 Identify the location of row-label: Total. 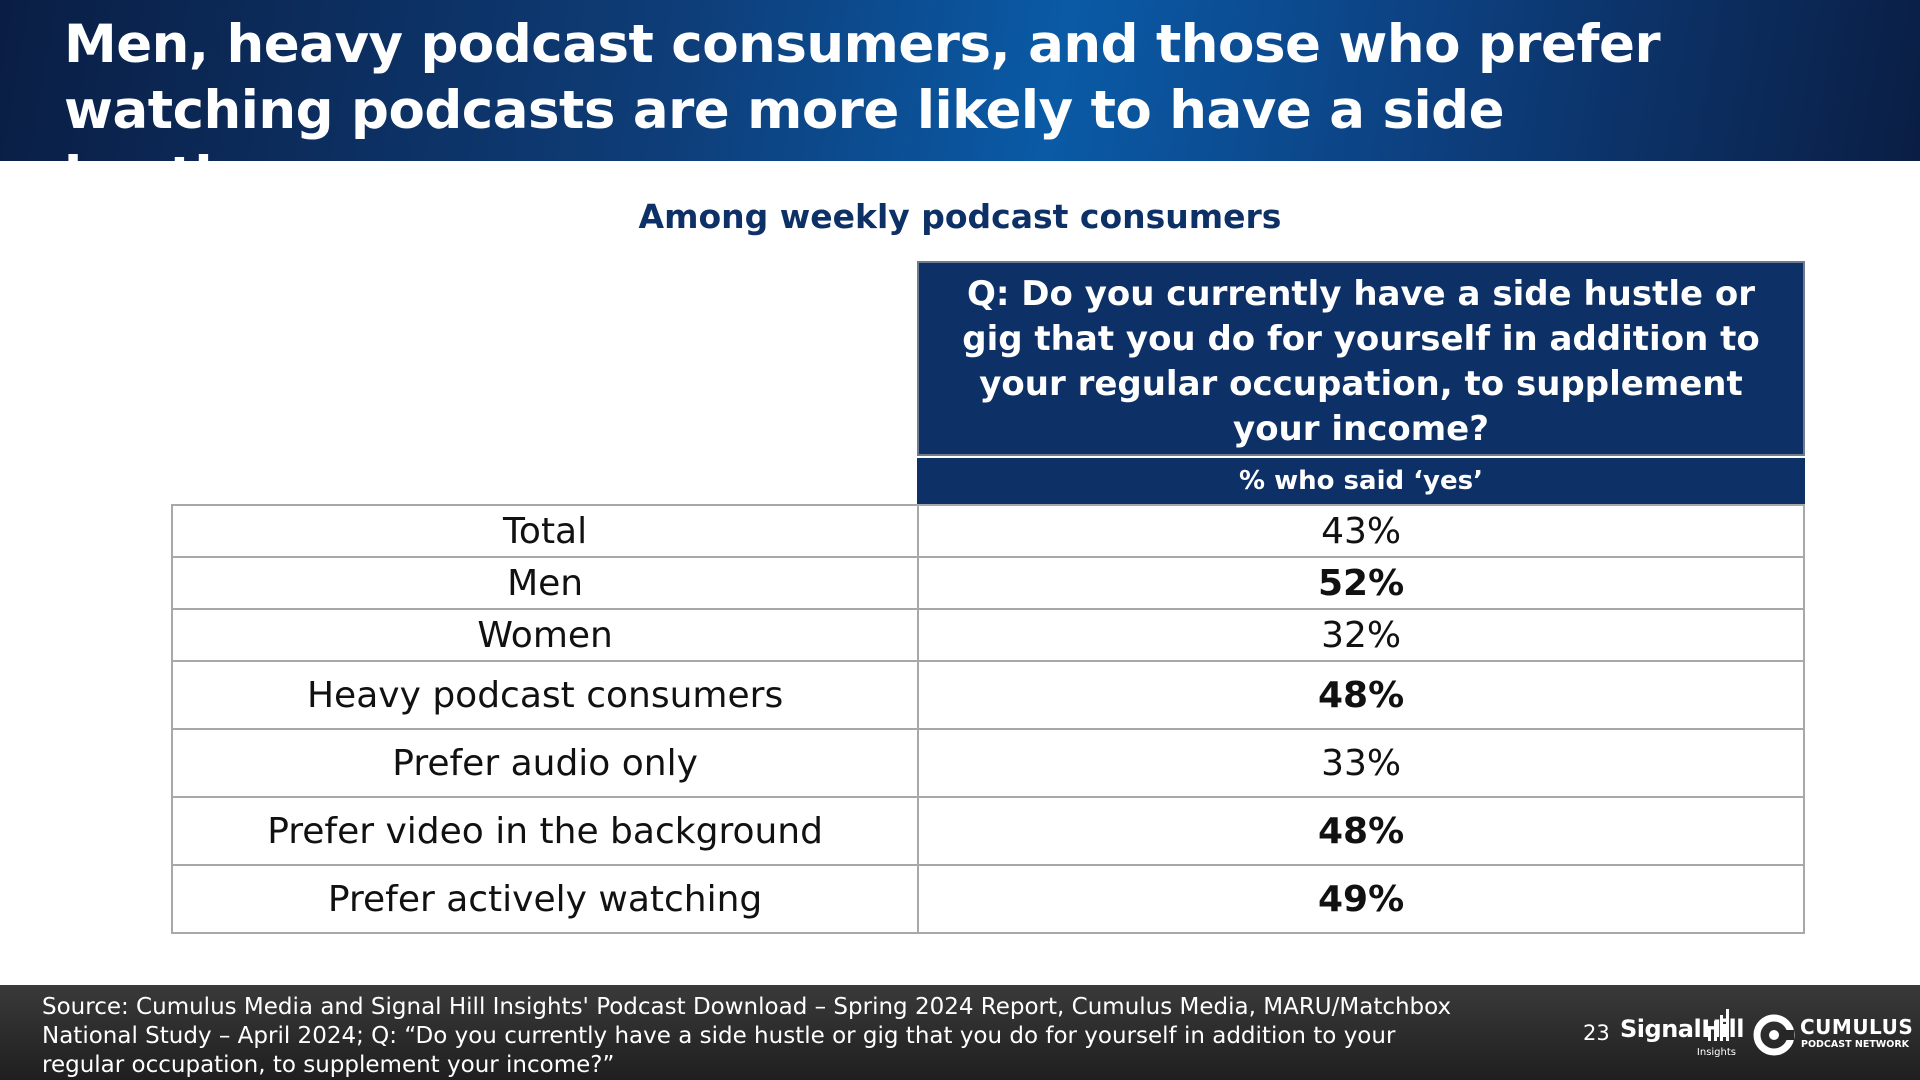
(545, 531).